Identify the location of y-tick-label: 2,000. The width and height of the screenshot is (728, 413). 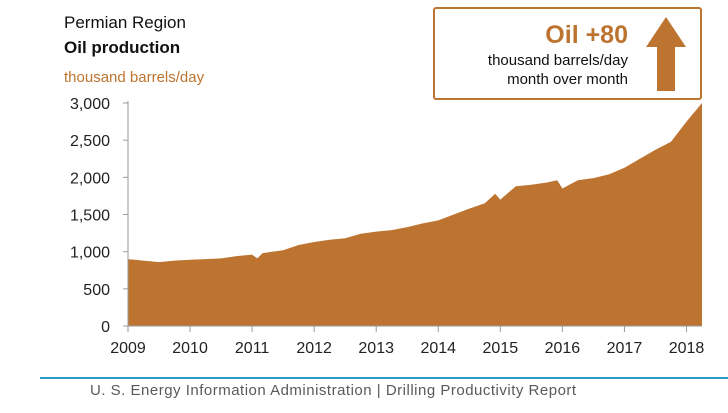
(90, 178).